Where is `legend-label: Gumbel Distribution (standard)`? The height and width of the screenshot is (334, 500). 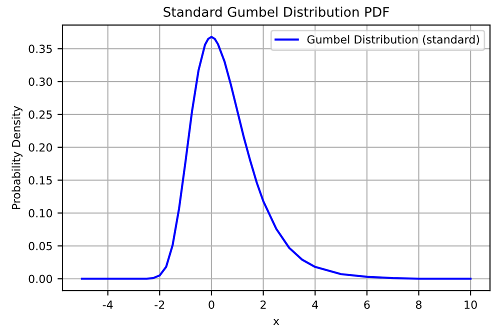
legend-label: Gumbel Distribution (standard) is located at coordinates (393, 40).